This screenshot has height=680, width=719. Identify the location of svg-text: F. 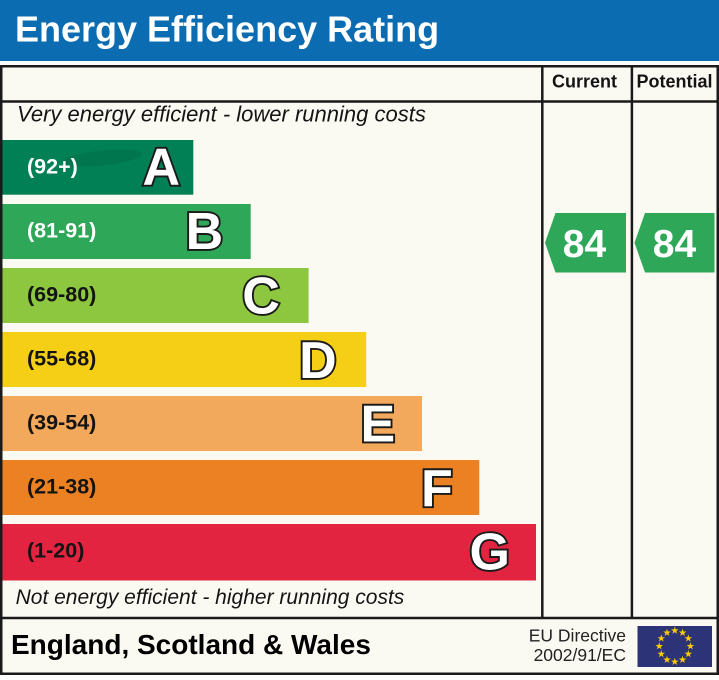
(437, 489).